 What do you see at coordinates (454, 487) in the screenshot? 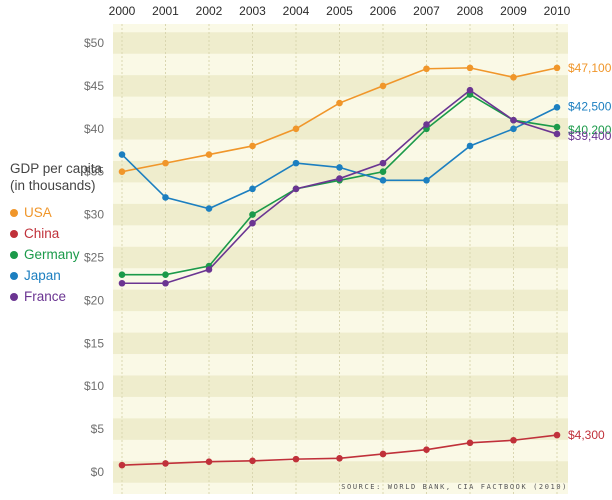
I see `source-note: SOURCE: WORLD BANK, CIA FACTBOOK (2010)` at bounding box center [454, 487].